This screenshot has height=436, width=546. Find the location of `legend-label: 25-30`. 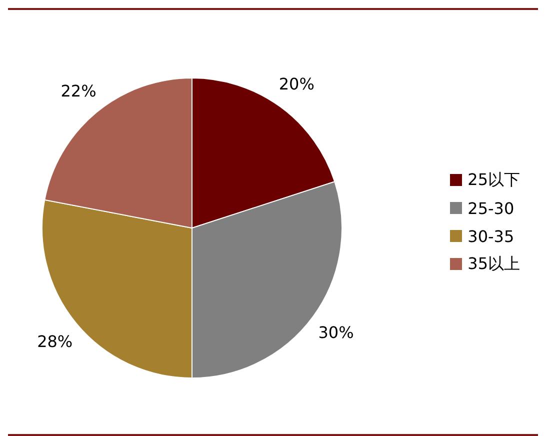

legend-label: 25-30 is located at coordinates (491, 208).